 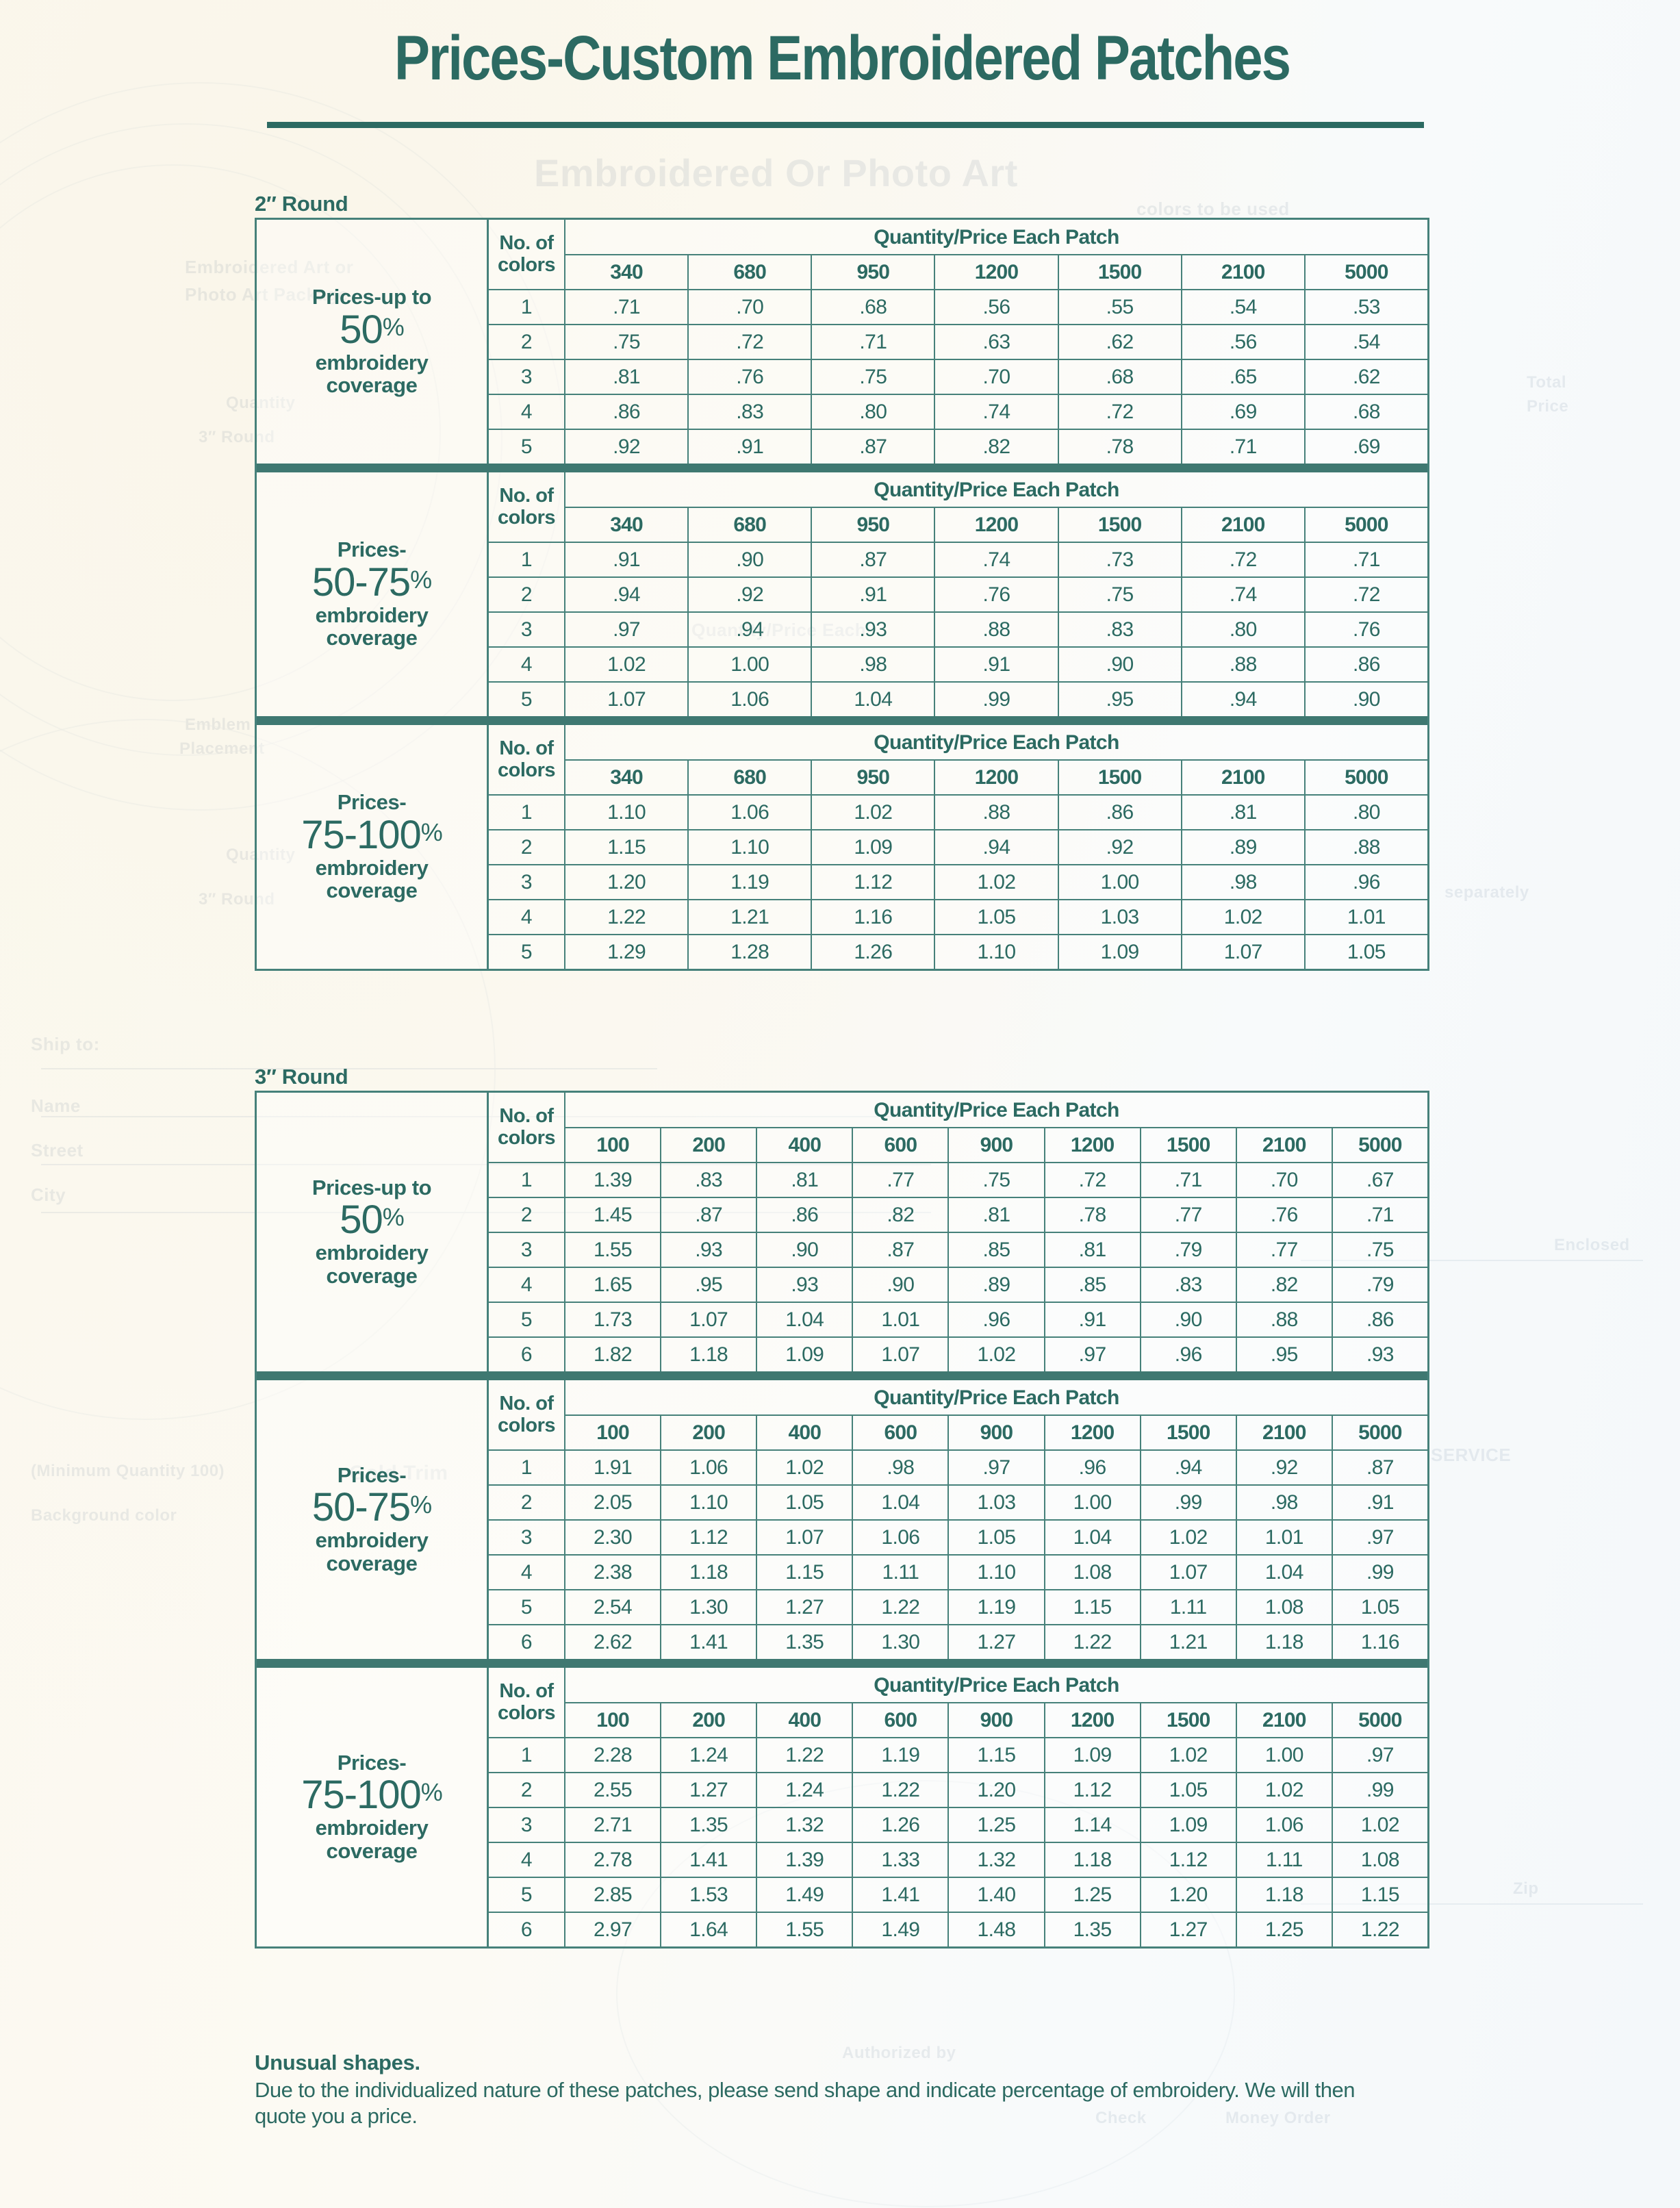 I want to click on price-cell: .74, so click(x=1244, y=594).